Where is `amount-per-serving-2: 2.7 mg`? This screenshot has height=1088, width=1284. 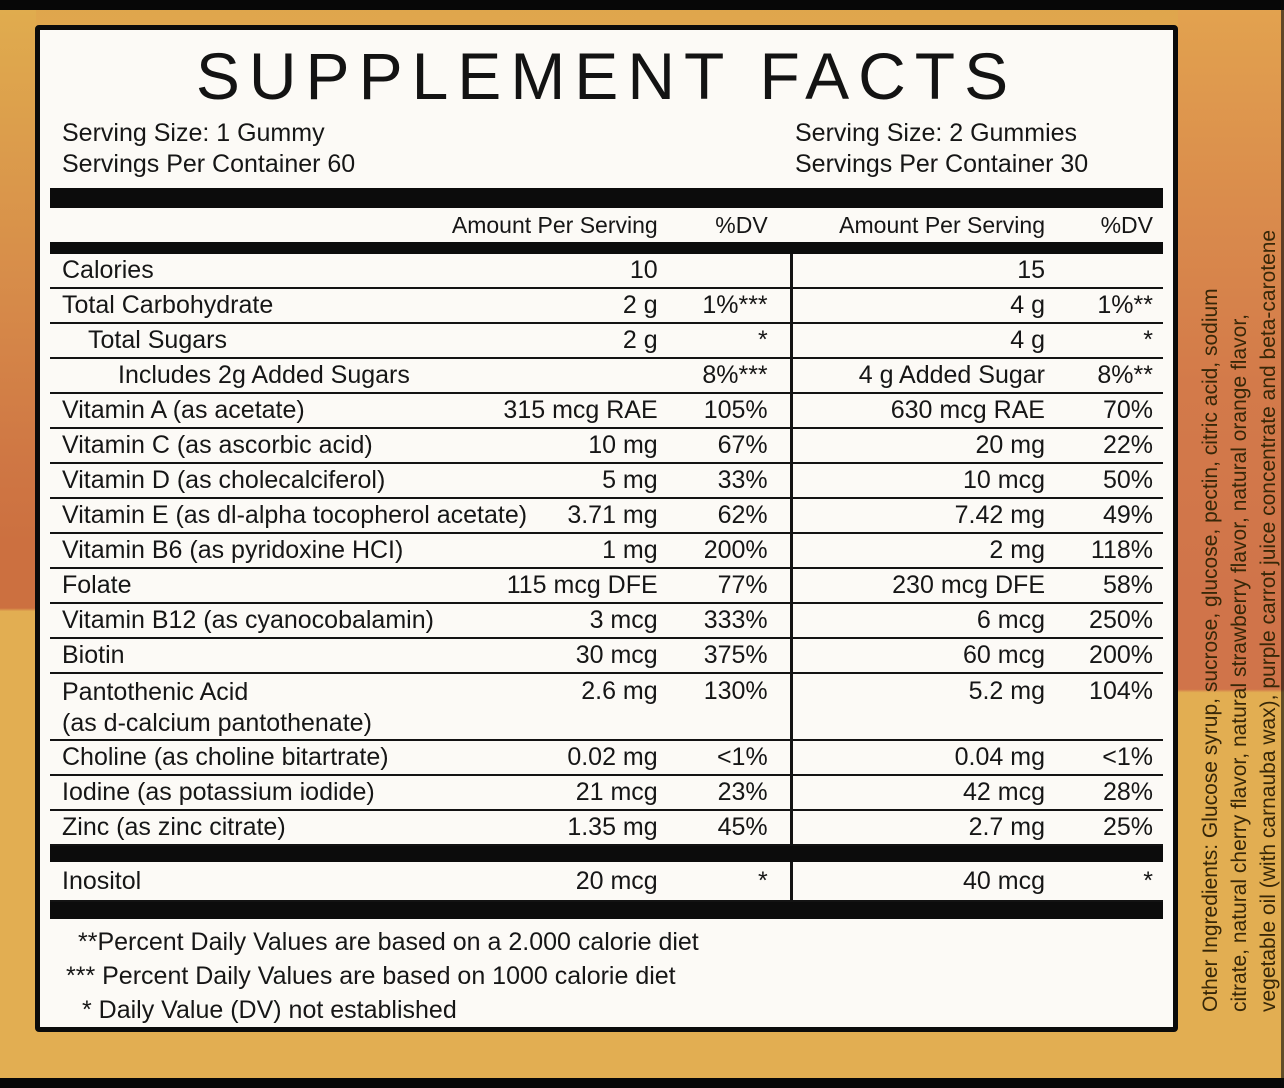 amount-per-serving-2: 2.7 mg is located at coordinates (1006, 827).